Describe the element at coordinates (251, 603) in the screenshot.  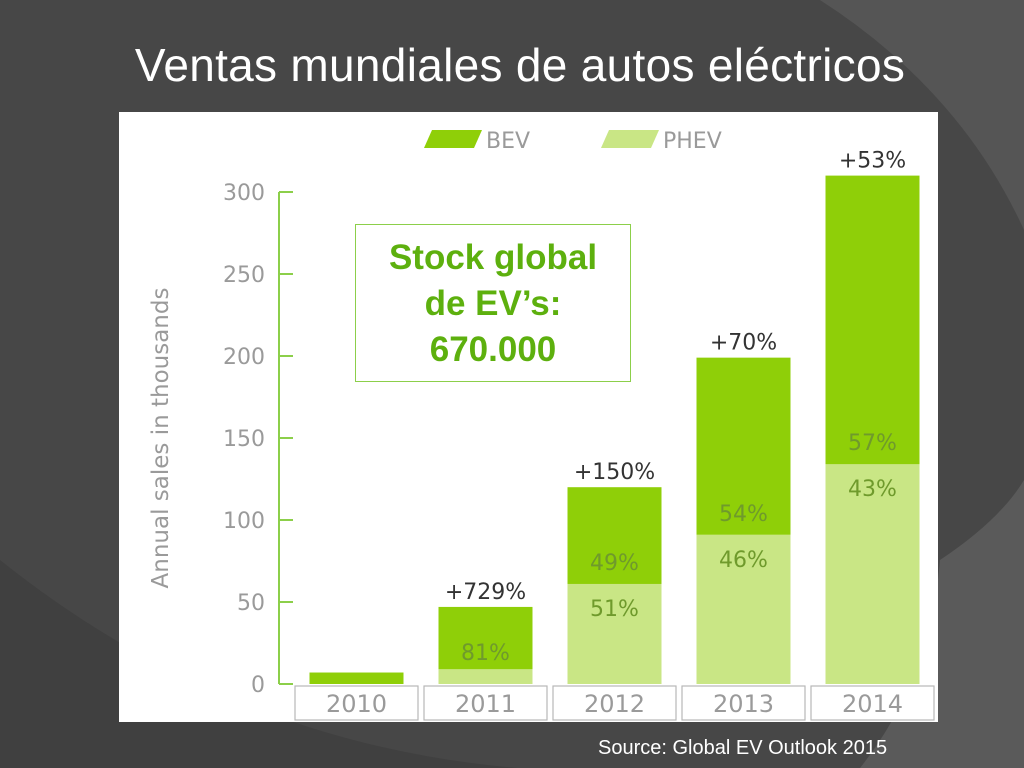
I see `y-tick-label: 50` at that location.